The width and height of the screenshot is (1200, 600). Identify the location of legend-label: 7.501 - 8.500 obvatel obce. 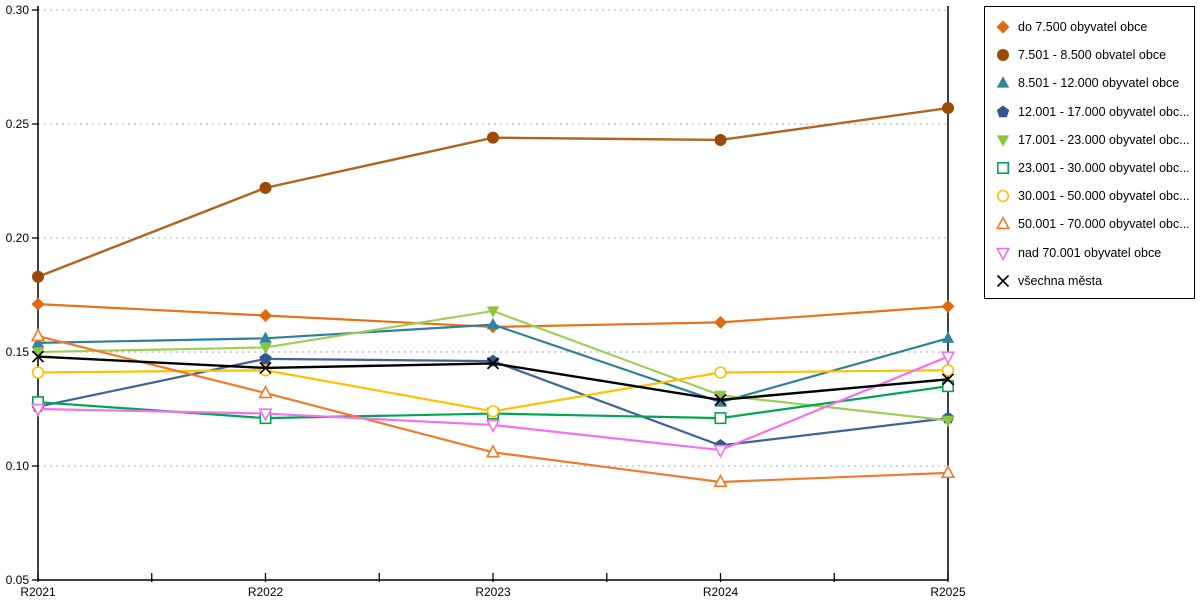
(1092, 55).